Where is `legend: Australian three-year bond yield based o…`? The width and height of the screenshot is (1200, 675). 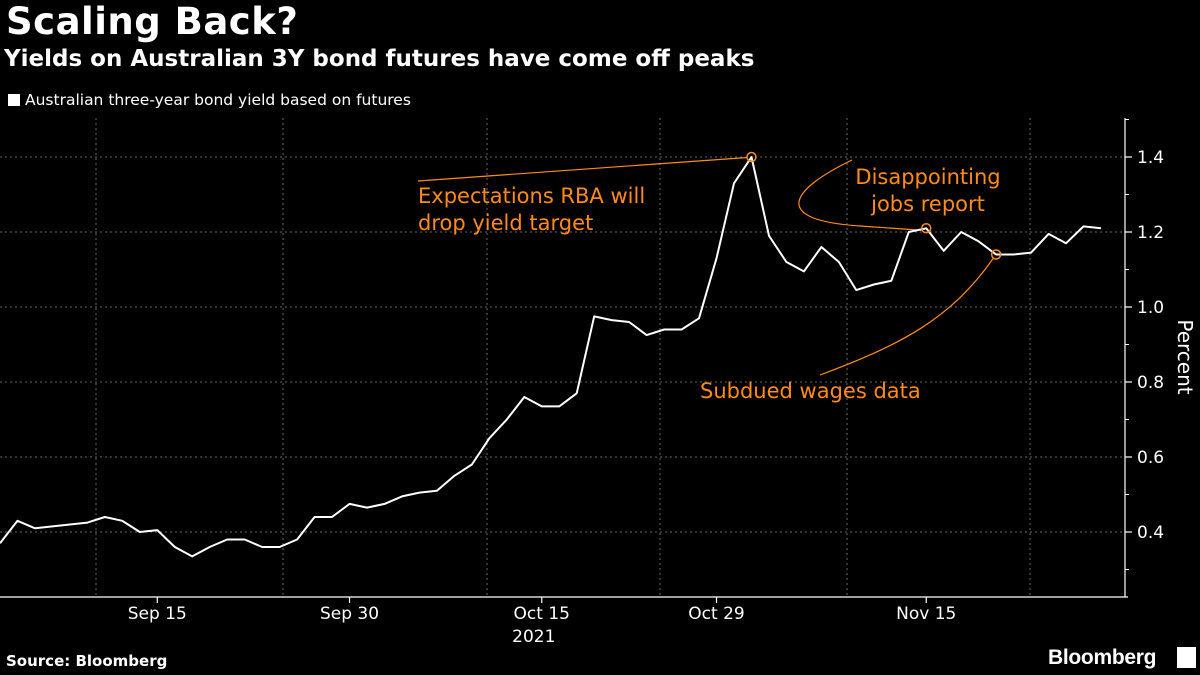
legend: Australian three-year bond yield based o… is located at coordinates (209, 100).